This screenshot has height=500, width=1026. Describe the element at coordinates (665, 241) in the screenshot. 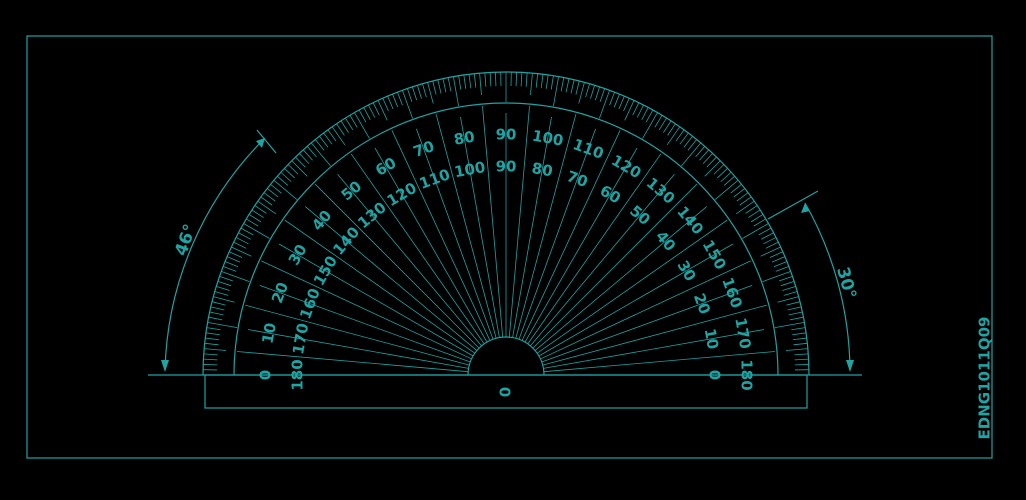

I see `inner-scale-label-140: 40` at that location.